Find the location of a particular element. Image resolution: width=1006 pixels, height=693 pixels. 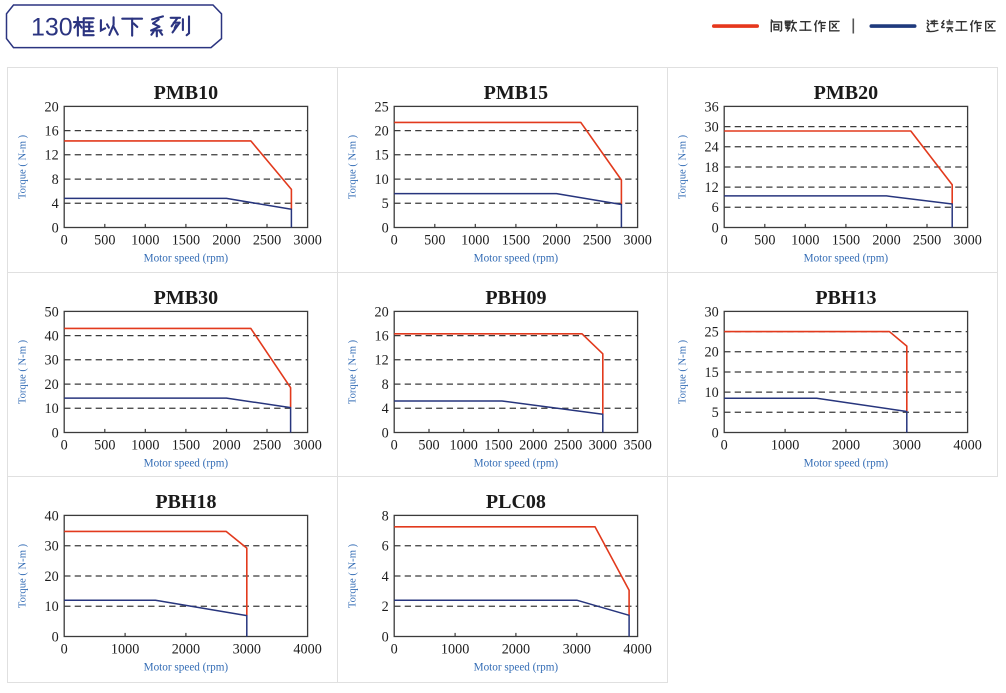

svg-text: 36 is located at coordinates (712, 107).